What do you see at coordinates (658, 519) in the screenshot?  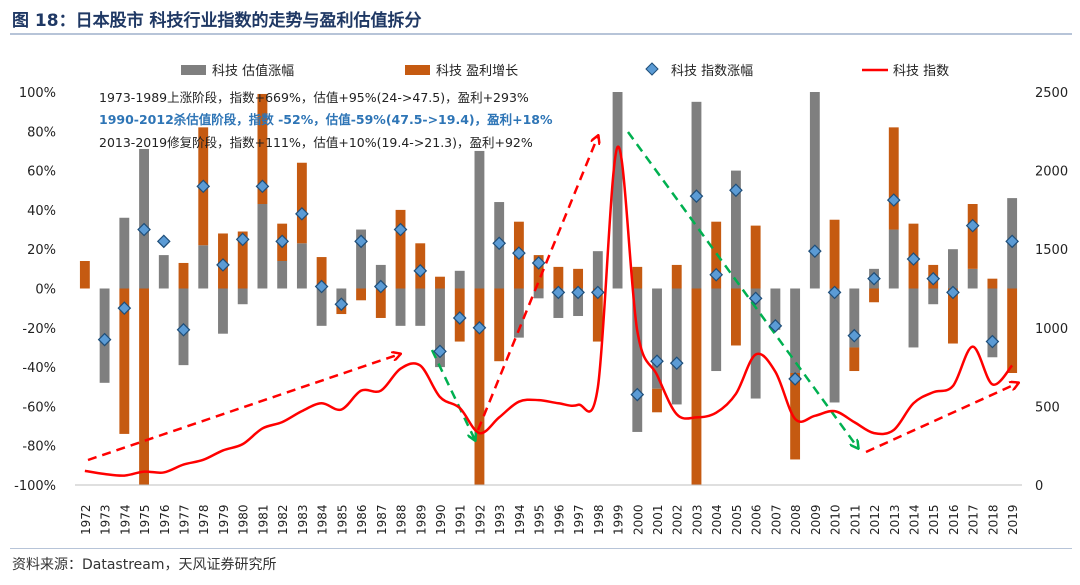 I see `x-tick-label: 2001` at bounding box center [658, 519].